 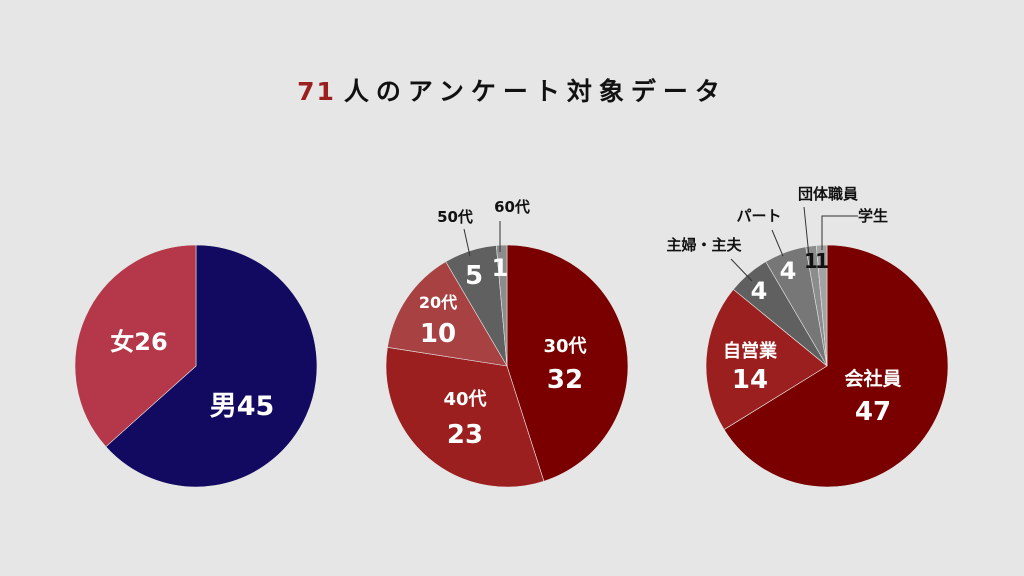 I want to click on slice-value: 14, so click(x=750, y=380).